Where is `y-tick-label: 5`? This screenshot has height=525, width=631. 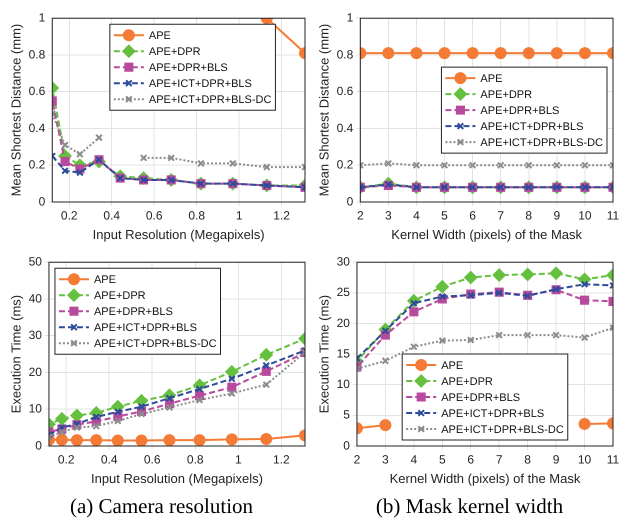
y-tick-label: 5 is located at coordinates (346, 415).